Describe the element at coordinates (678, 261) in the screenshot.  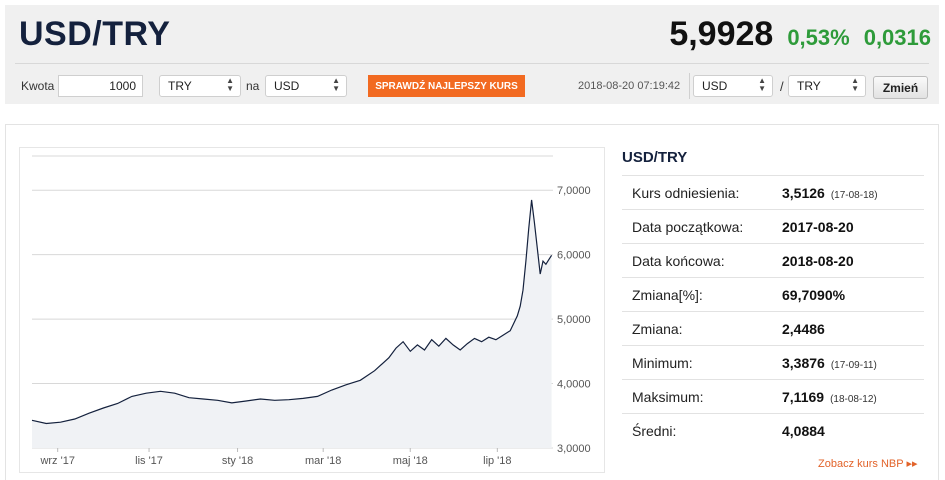
I see `stats-label: Data końcowa:` at that location.